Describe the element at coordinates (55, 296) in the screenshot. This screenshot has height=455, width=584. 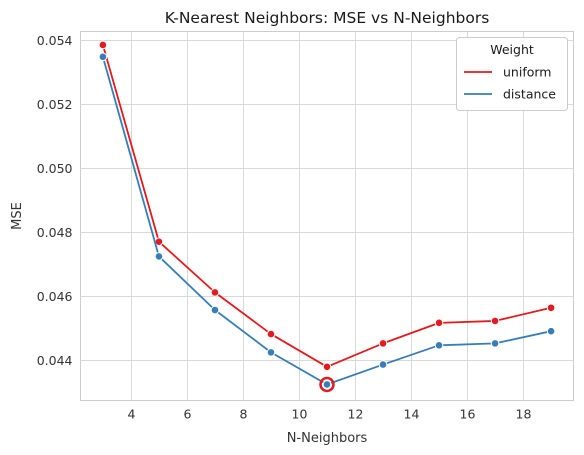
I see `y-tick-label: 0.046` at that location.